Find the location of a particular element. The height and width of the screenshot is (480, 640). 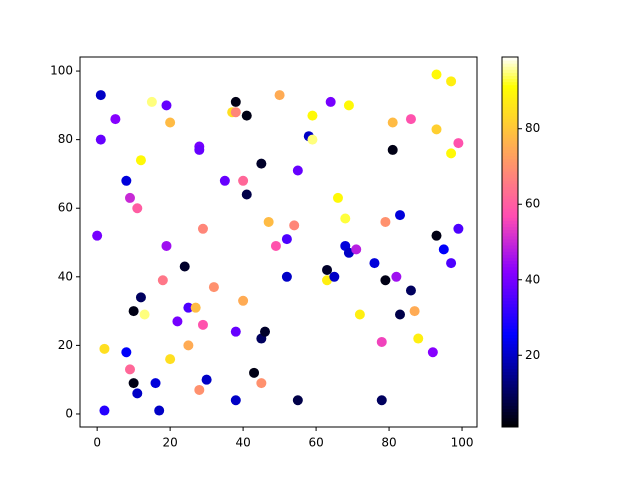

colorbar-tick-label: 40 is located at coordinates (532, 279).